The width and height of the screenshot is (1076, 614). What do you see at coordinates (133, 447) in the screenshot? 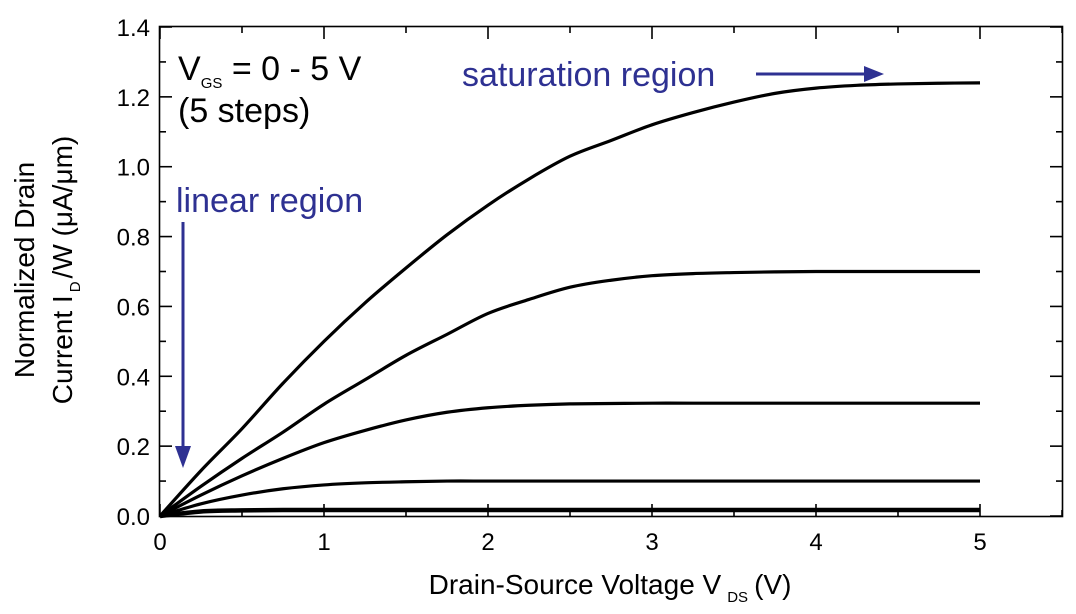
I see `y-tick-label: 0.2` at bounding box center [133, 447].